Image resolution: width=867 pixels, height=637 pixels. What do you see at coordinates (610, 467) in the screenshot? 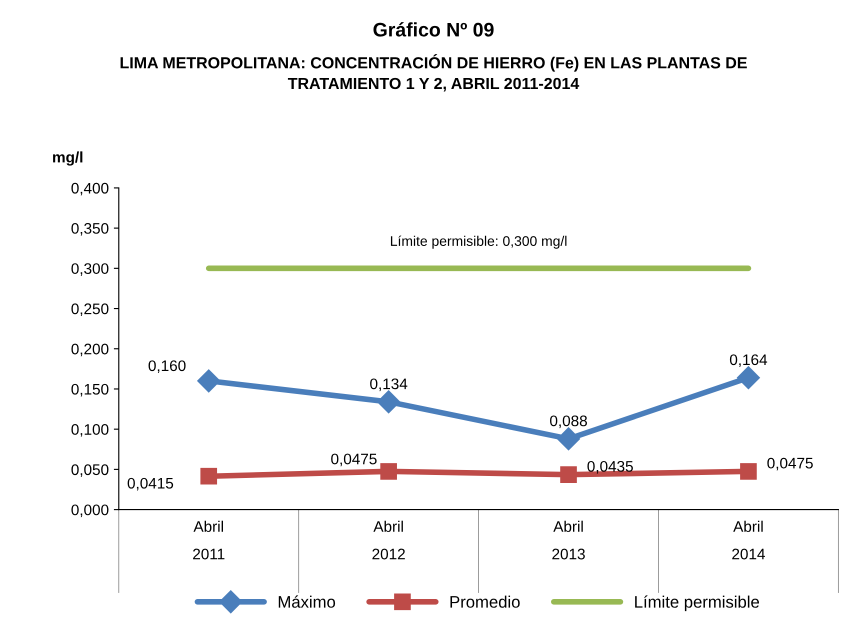
I see `data-label: 0,0435` at bounding box center [610, 467].